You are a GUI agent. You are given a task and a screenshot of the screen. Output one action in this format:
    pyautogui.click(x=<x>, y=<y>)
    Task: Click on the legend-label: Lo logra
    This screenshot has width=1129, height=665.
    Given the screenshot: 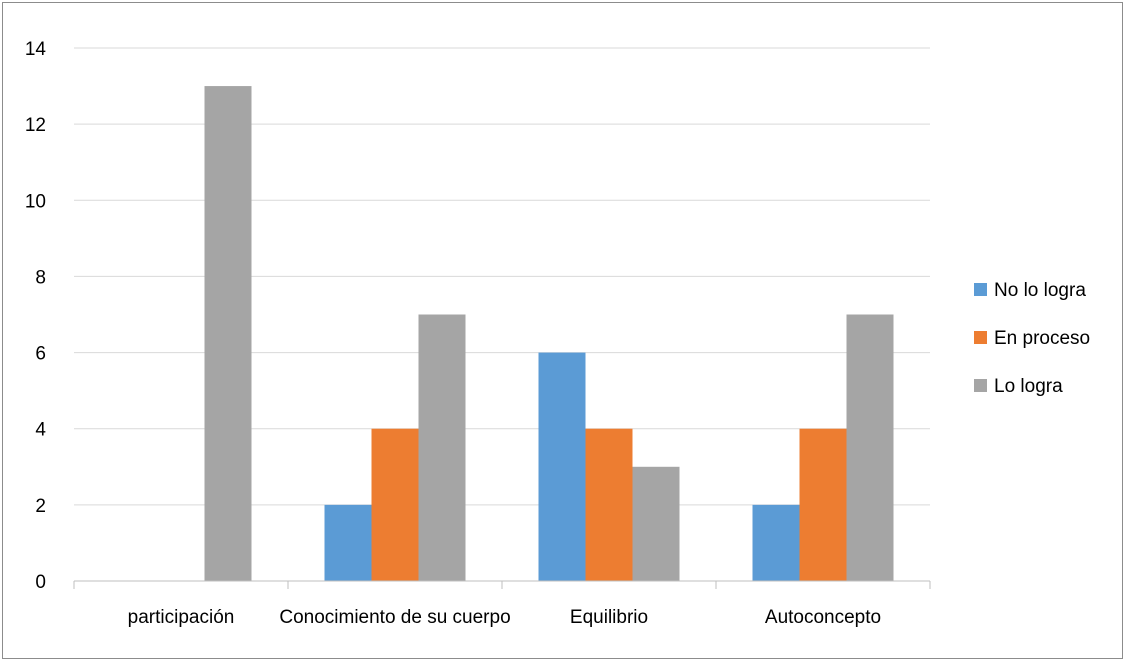 What is the action you would take?
    pyautogui.click(x=1028, y=386)
    